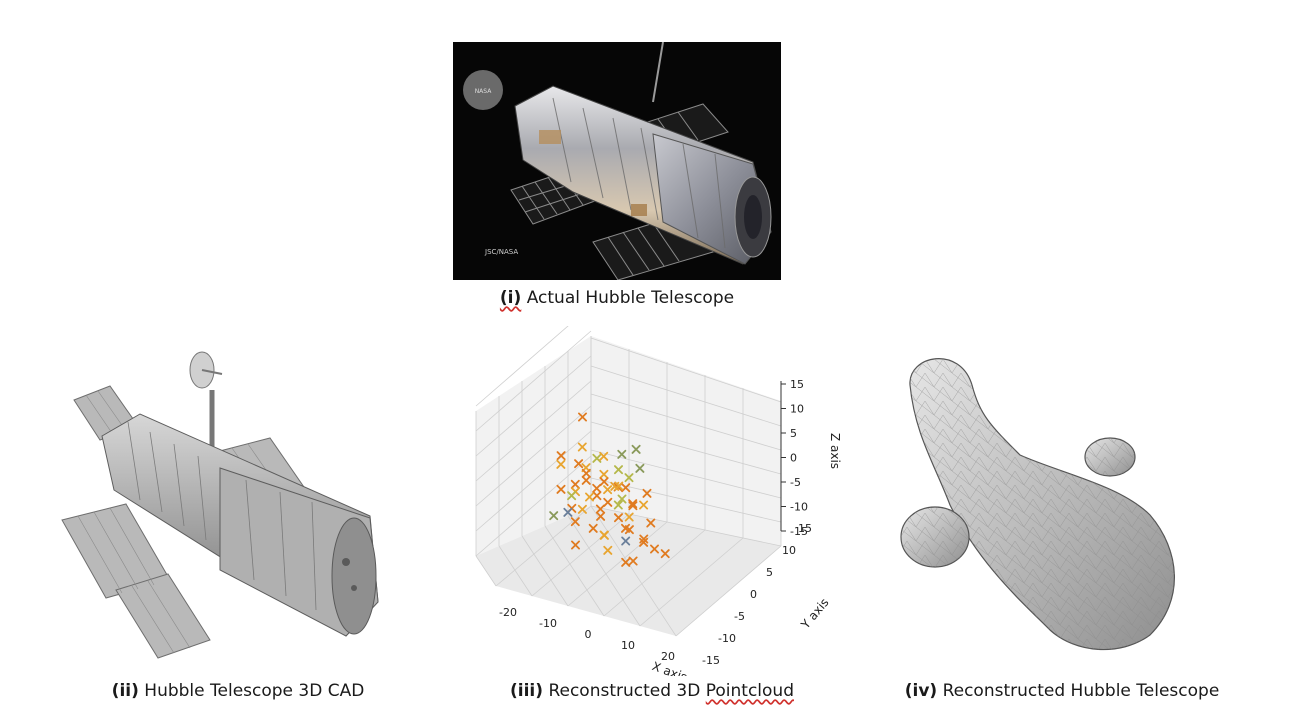 The height and width of the screenshot is (726, 1300). Describe the element at coordinates (510, 298) in the screenshot. I see `caption-i-label: (i)` at that location.